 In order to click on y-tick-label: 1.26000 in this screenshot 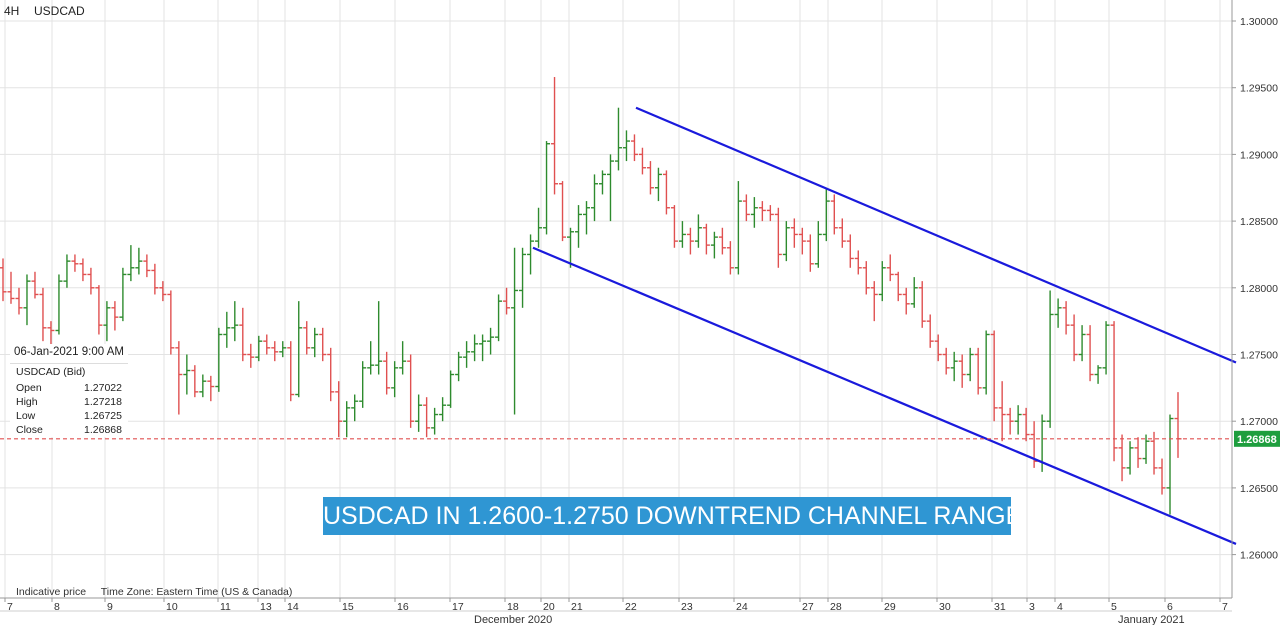, I will do `click(1259, 556)`.